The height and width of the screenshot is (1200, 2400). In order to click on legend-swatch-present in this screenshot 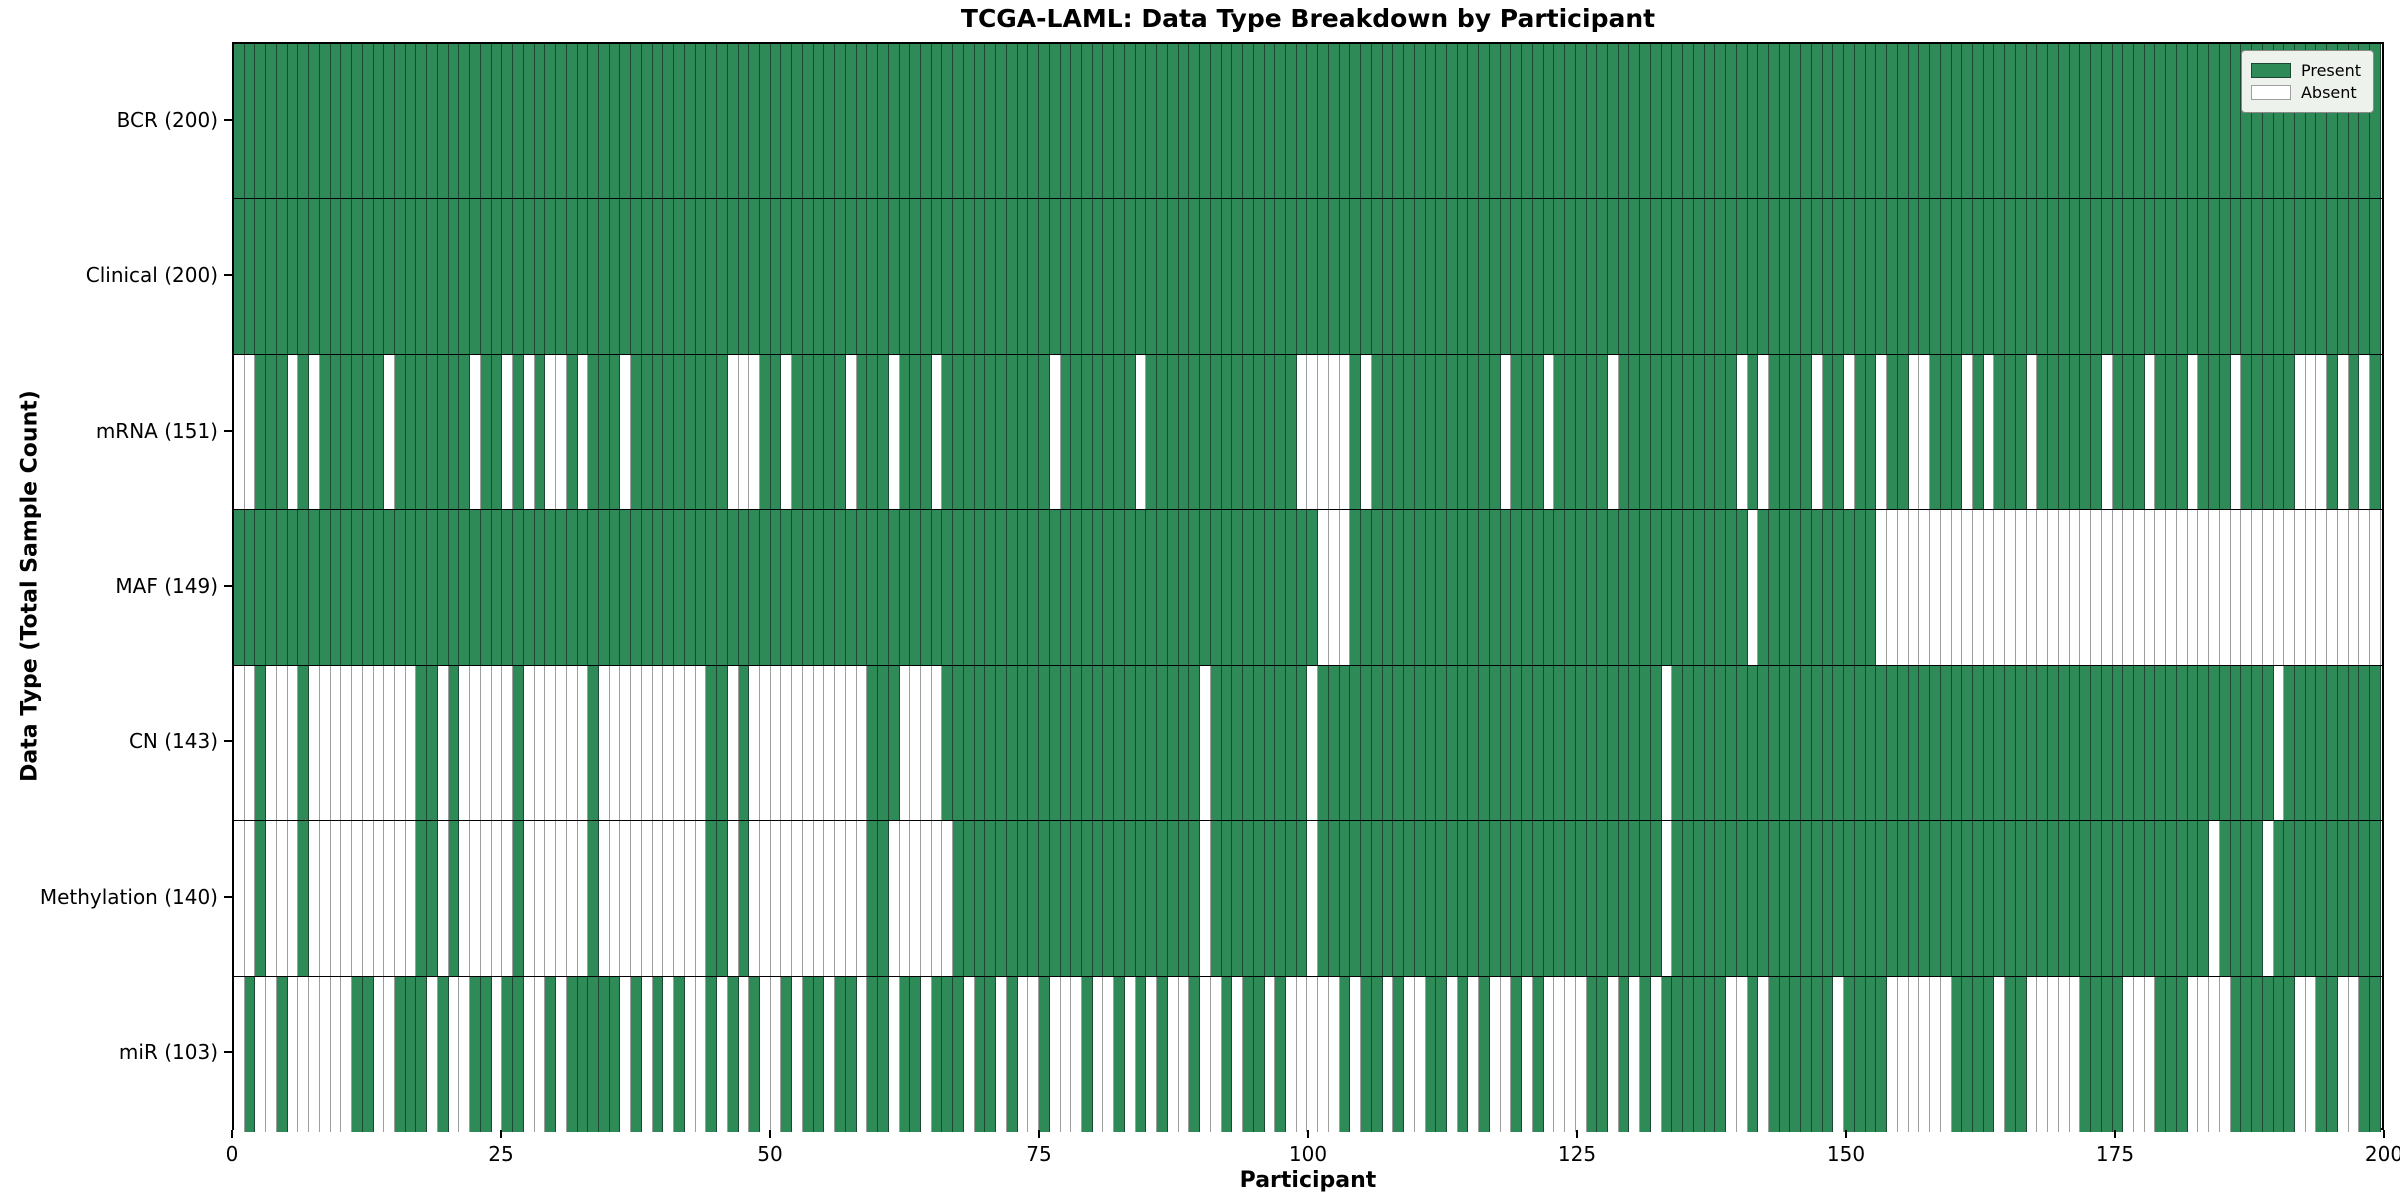, I will do `click(2270, 70)`.